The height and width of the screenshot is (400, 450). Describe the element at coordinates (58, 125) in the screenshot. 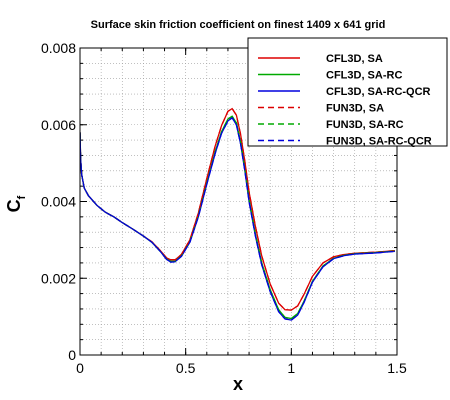

I see `y-tick-label: 0.006` at that location.